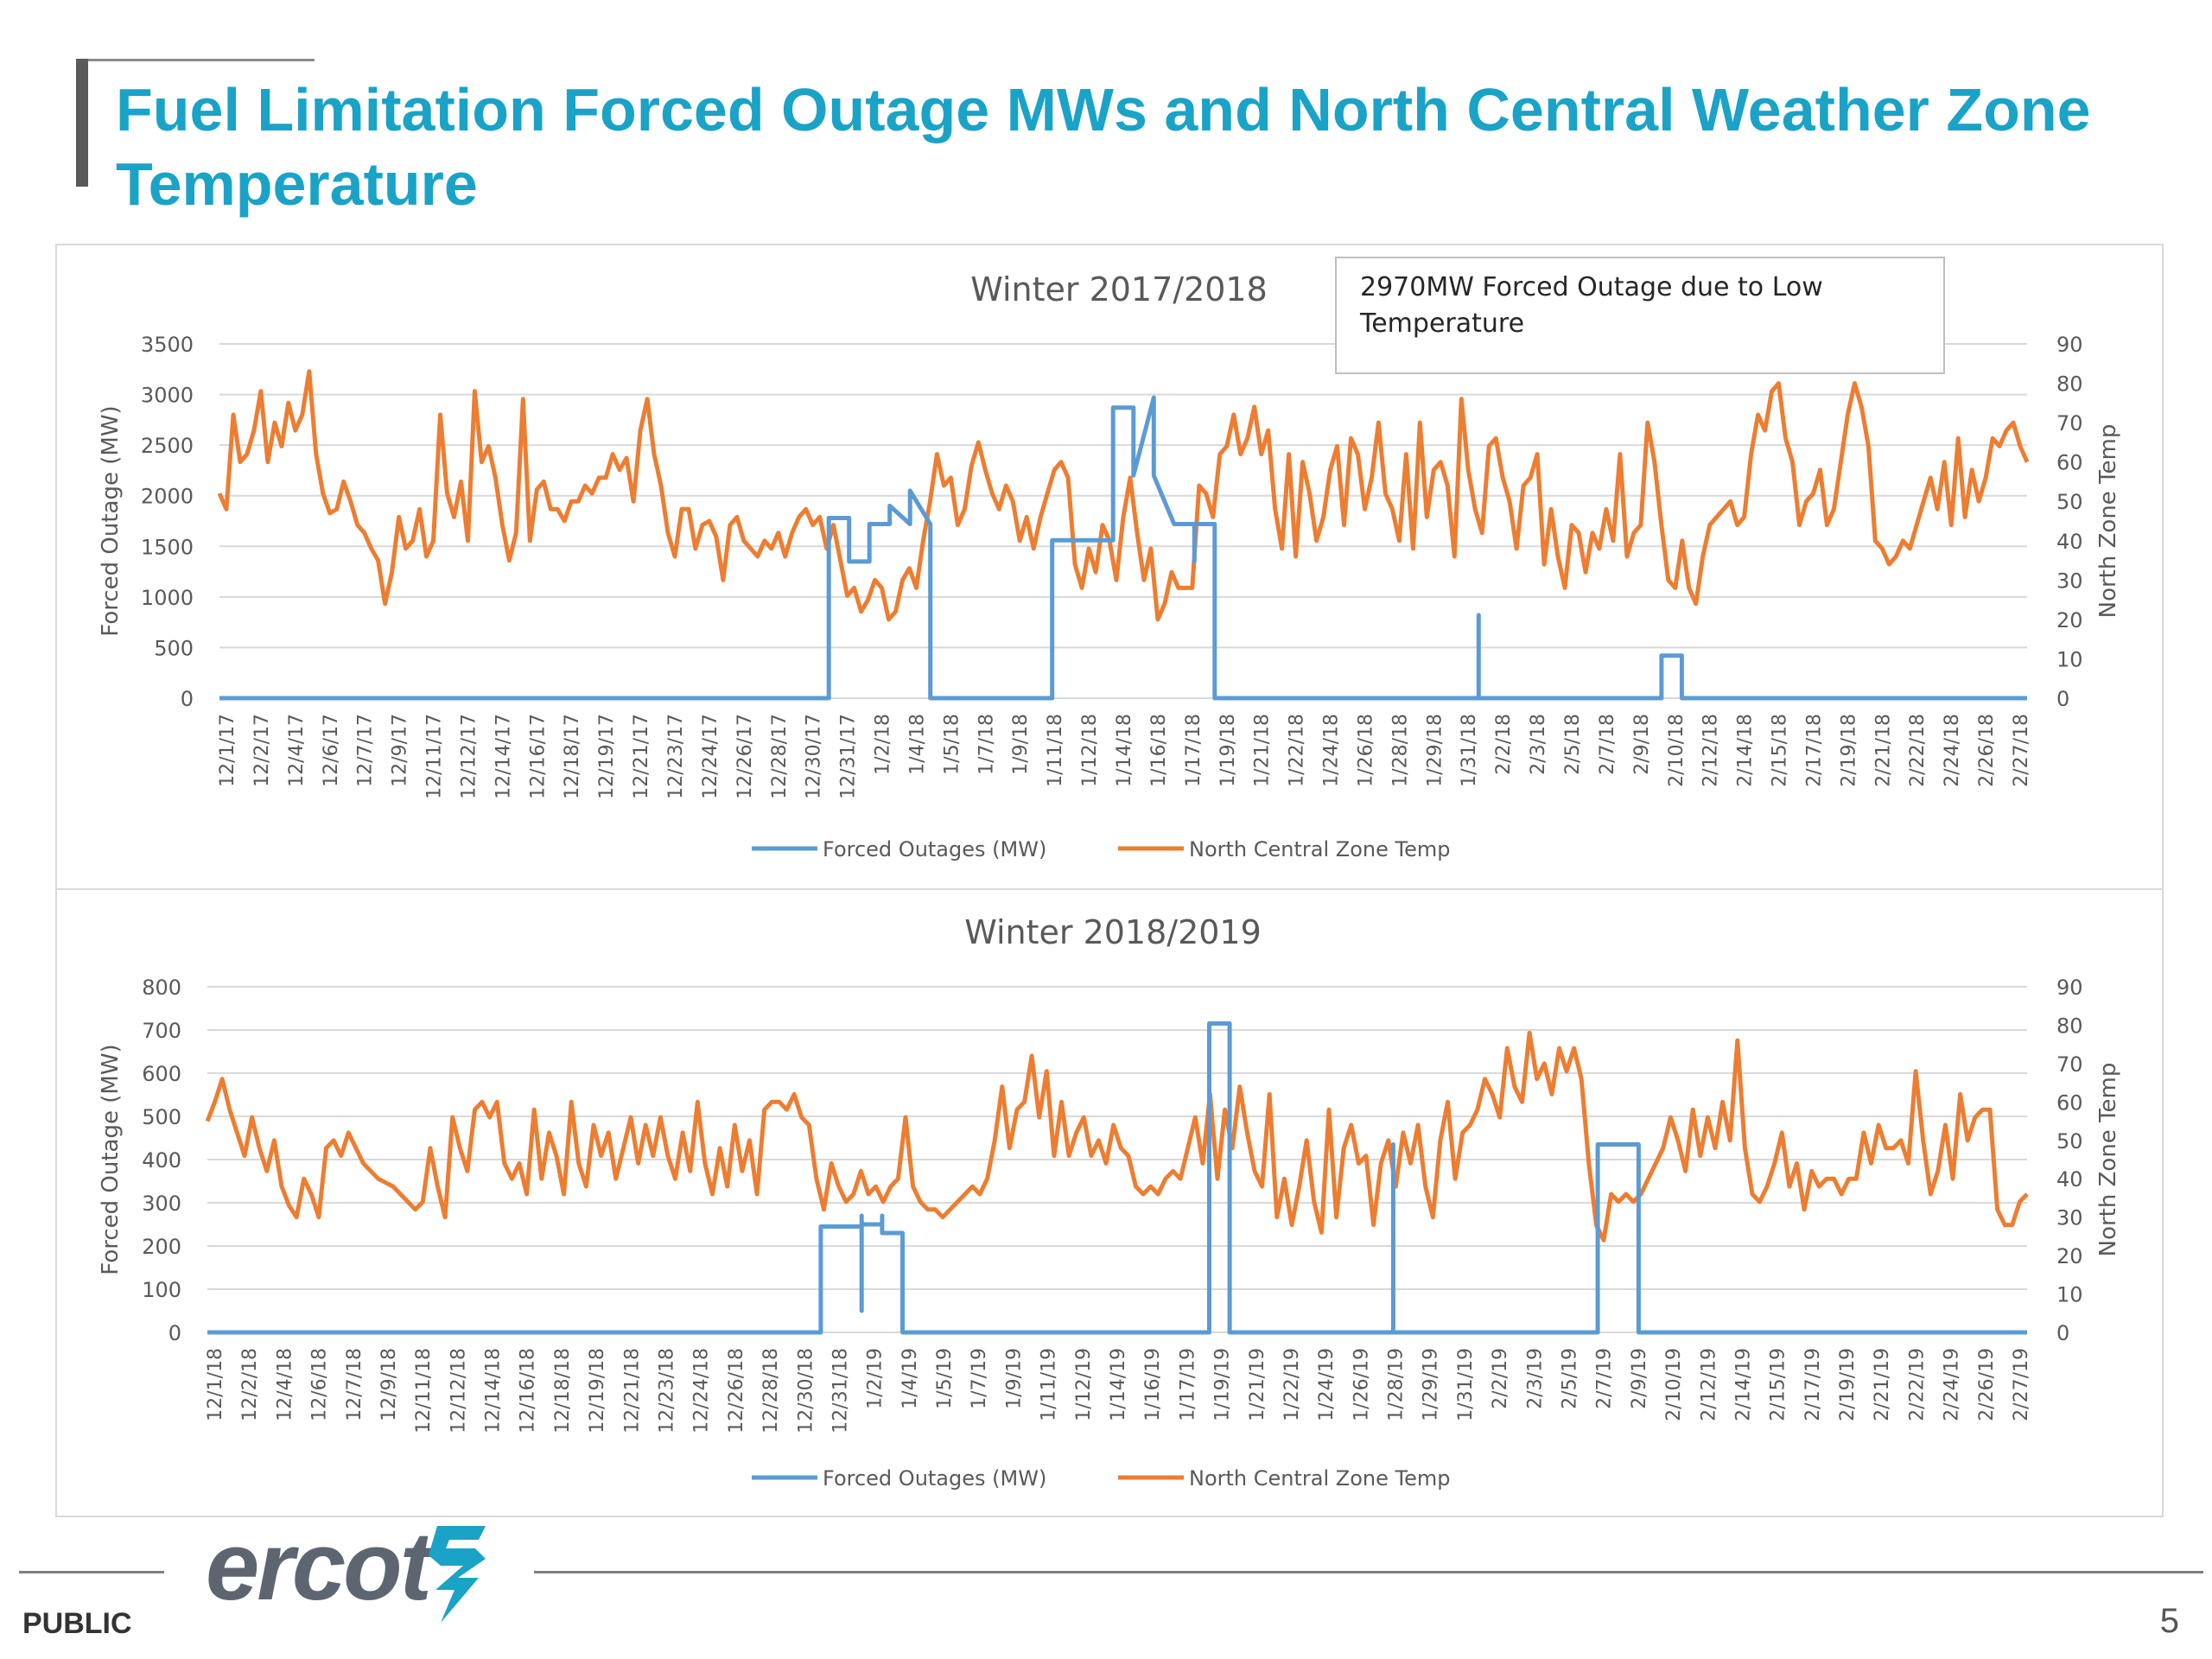  I want to click on x-tick-label: 2/5/19, so click(1570, 1378).